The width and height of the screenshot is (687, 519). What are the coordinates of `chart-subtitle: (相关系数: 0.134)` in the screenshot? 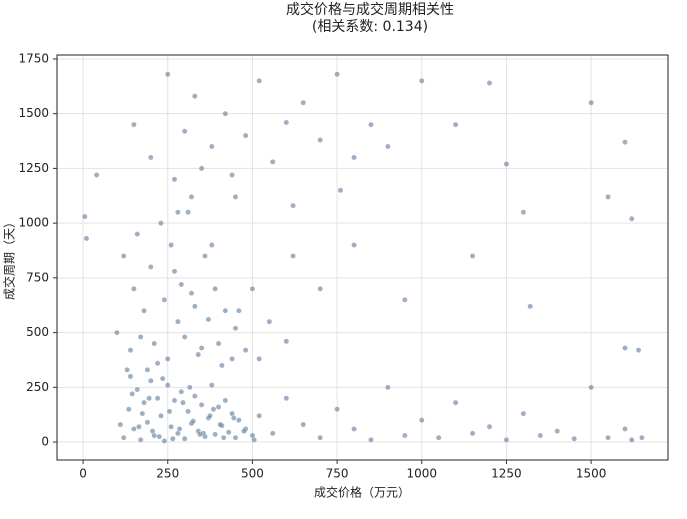 It's located at (370, 27).